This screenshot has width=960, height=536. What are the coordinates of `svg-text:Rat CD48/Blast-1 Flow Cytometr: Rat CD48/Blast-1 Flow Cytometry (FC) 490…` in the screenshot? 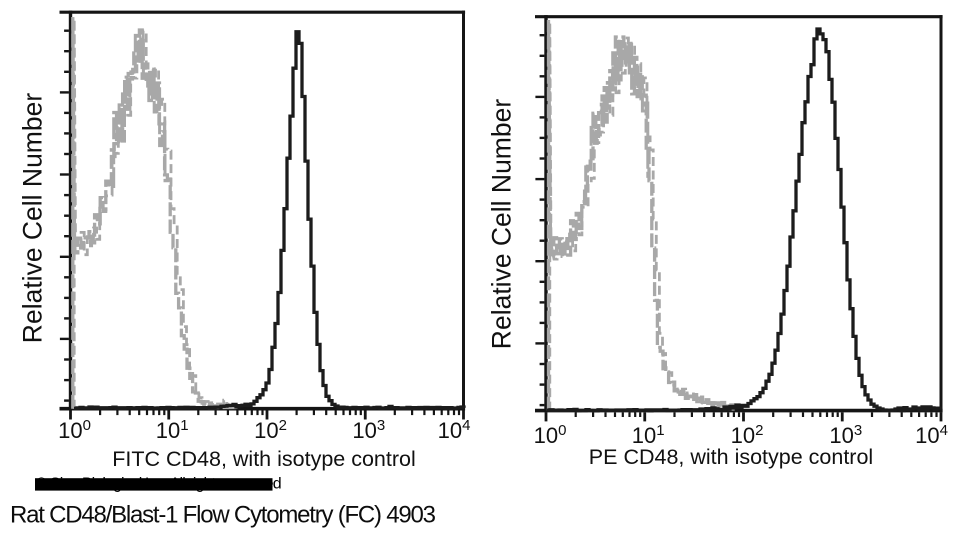 It's located at (223, 515).